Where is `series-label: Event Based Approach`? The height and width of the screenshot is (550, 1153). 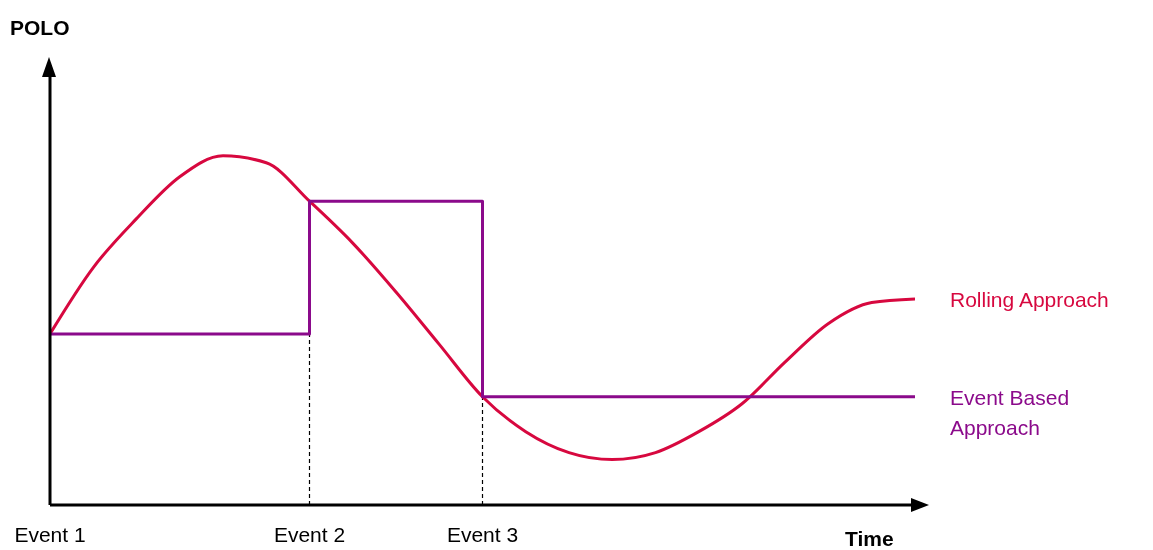
series-label: Event Based Approach is located at coordinates (1010, 412).